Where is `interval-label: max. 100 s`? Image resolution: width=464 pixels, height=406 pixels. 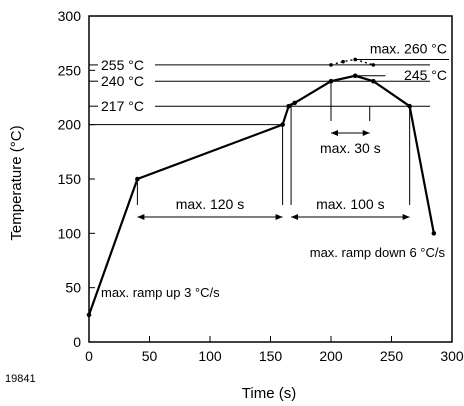
interval-label: max. 100 s is located at coordinates (350, 204).